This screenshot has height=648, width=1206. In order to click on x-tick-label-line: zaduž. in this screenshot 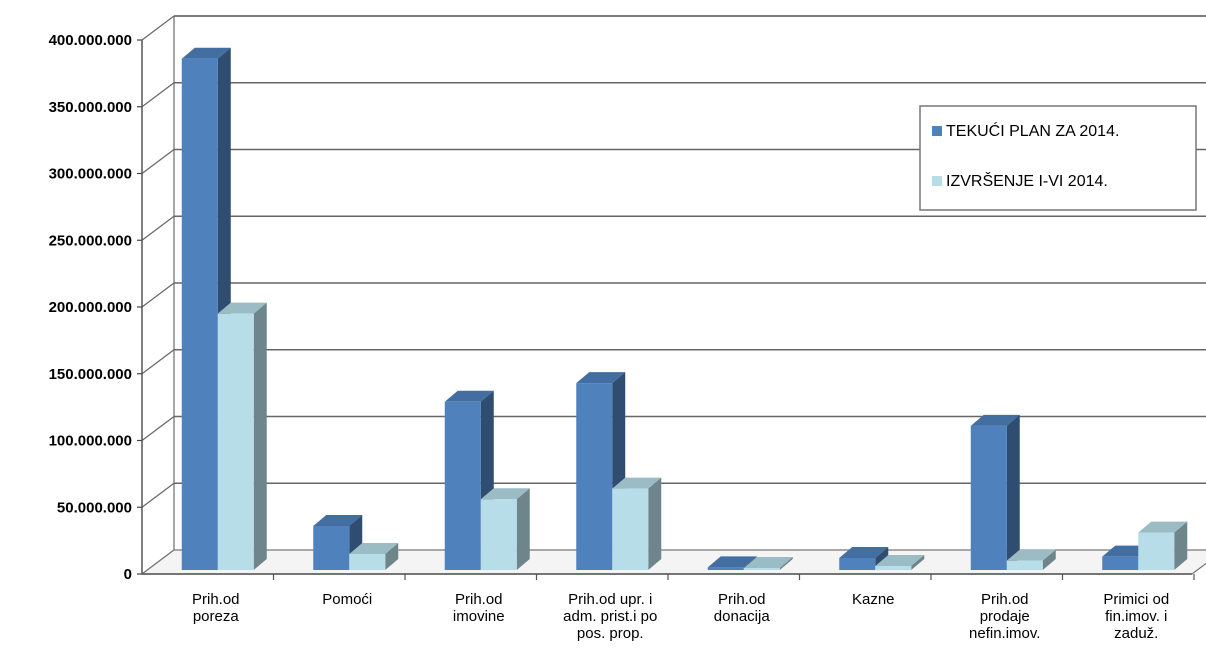, I will do `click(1136, 633)`.